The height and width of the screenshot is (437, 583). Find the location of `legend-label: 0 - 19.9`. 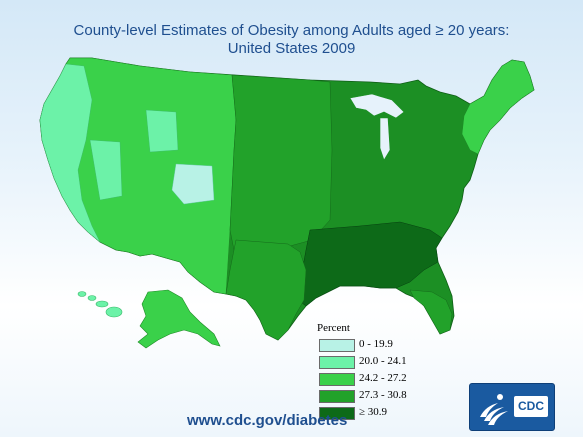

legend-label: 0 - 19.9 is located at coordinates (376, 344).